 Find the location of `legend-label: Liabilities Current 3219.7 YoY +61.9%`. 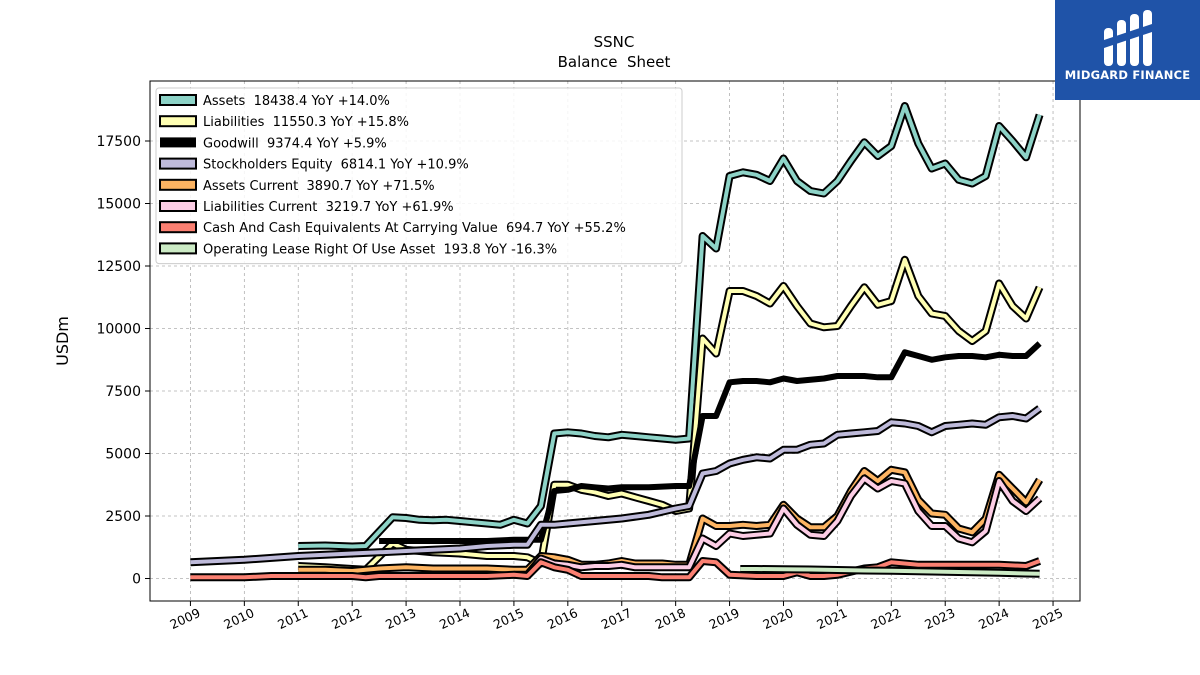

legend-label: Liabilities Current 3219.7 YoY +61.9% is located at coordinates (328, 207).